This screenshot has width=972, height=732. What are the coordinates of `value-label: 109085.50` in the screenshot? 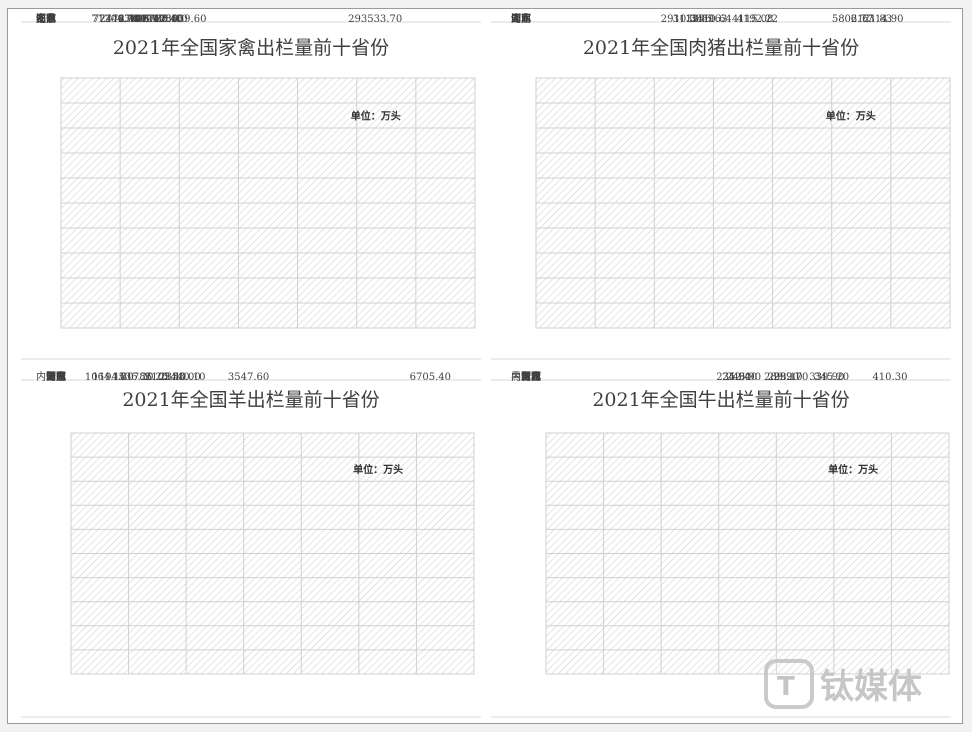 It's located at (157, 19).